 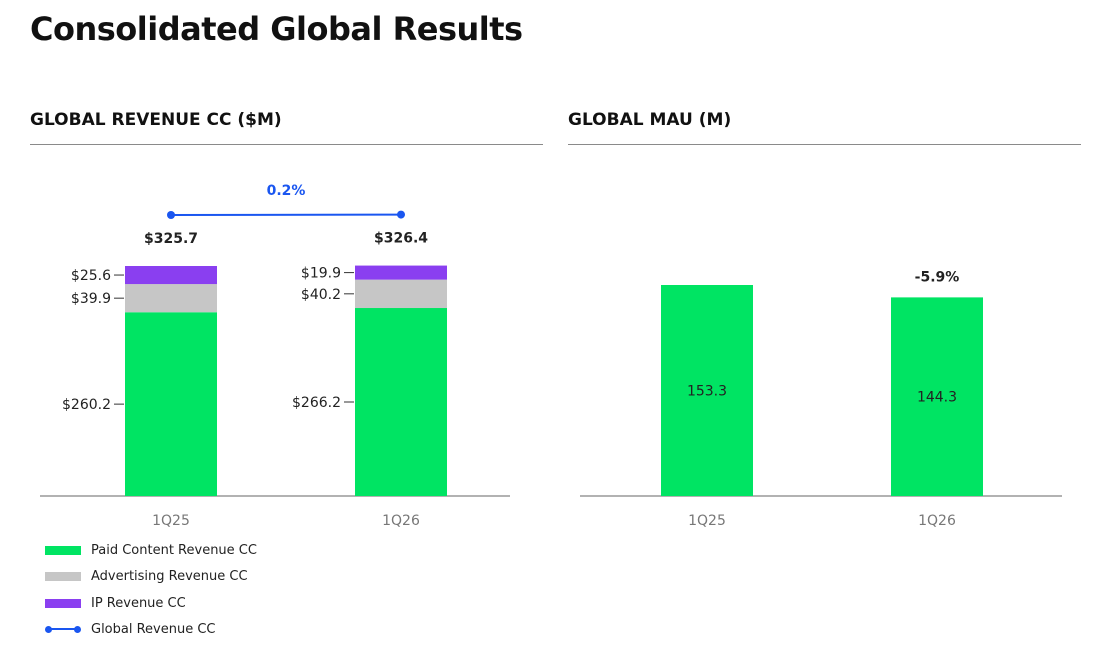 I want to click on revenue-label-ip-1Q25: $25.6, so click(x=91, y=276).